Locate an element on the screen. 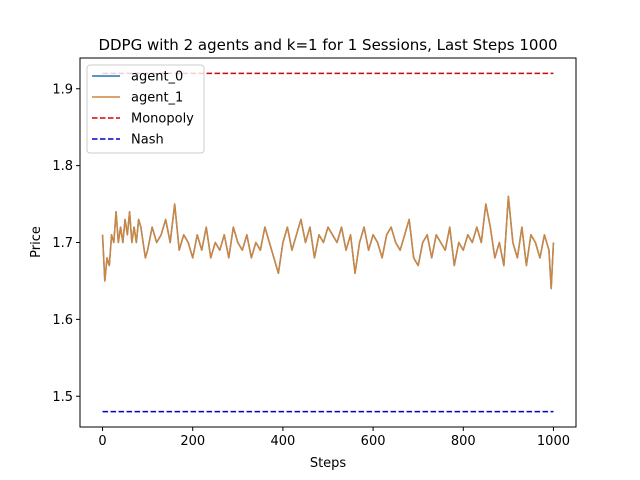 Image resolution: width=640 pixels, height=480 pixels. legend-label-agent-1: agent_1 is located at coordinates (157, 98).